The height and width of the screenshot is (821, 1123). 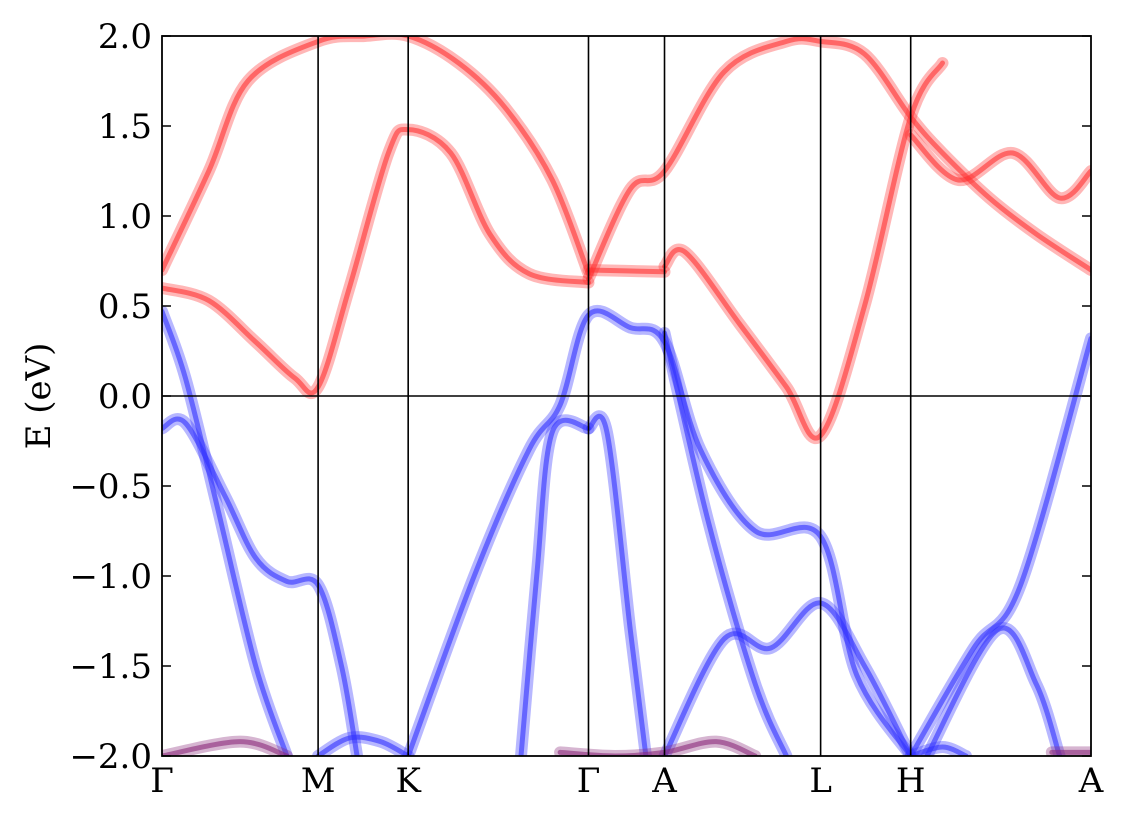 I want to click on y-tick-label-6: −1.0, so click(x=110, y=577).